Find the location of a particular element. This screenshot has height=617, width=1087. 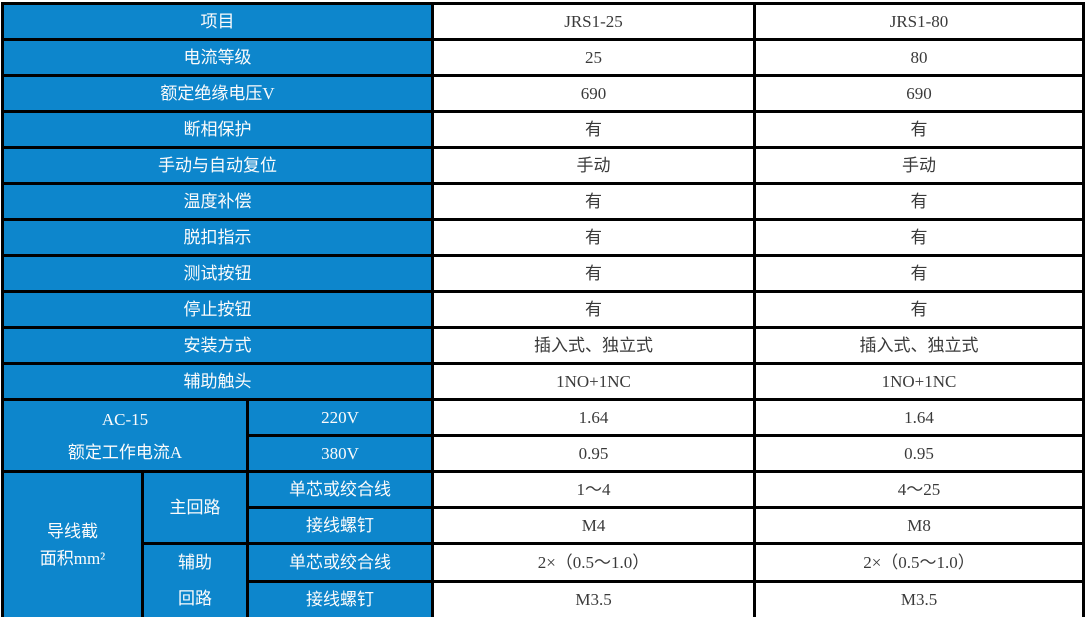

table-row: 辅助触头 1NO+1NC 1NO+1NC is located at coordinates (543, 381).